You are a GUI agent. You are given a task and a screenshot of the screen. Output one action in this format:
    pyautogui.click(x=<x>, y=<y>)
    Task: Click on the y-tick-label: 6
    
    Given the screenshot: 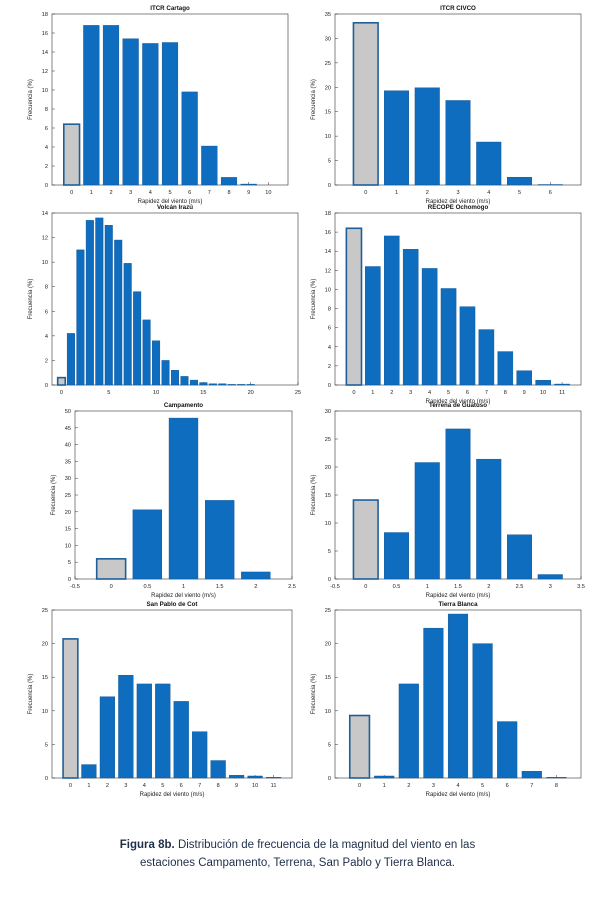 What is the action you would take?
    pyautogui.click(x=329, y=329)
    